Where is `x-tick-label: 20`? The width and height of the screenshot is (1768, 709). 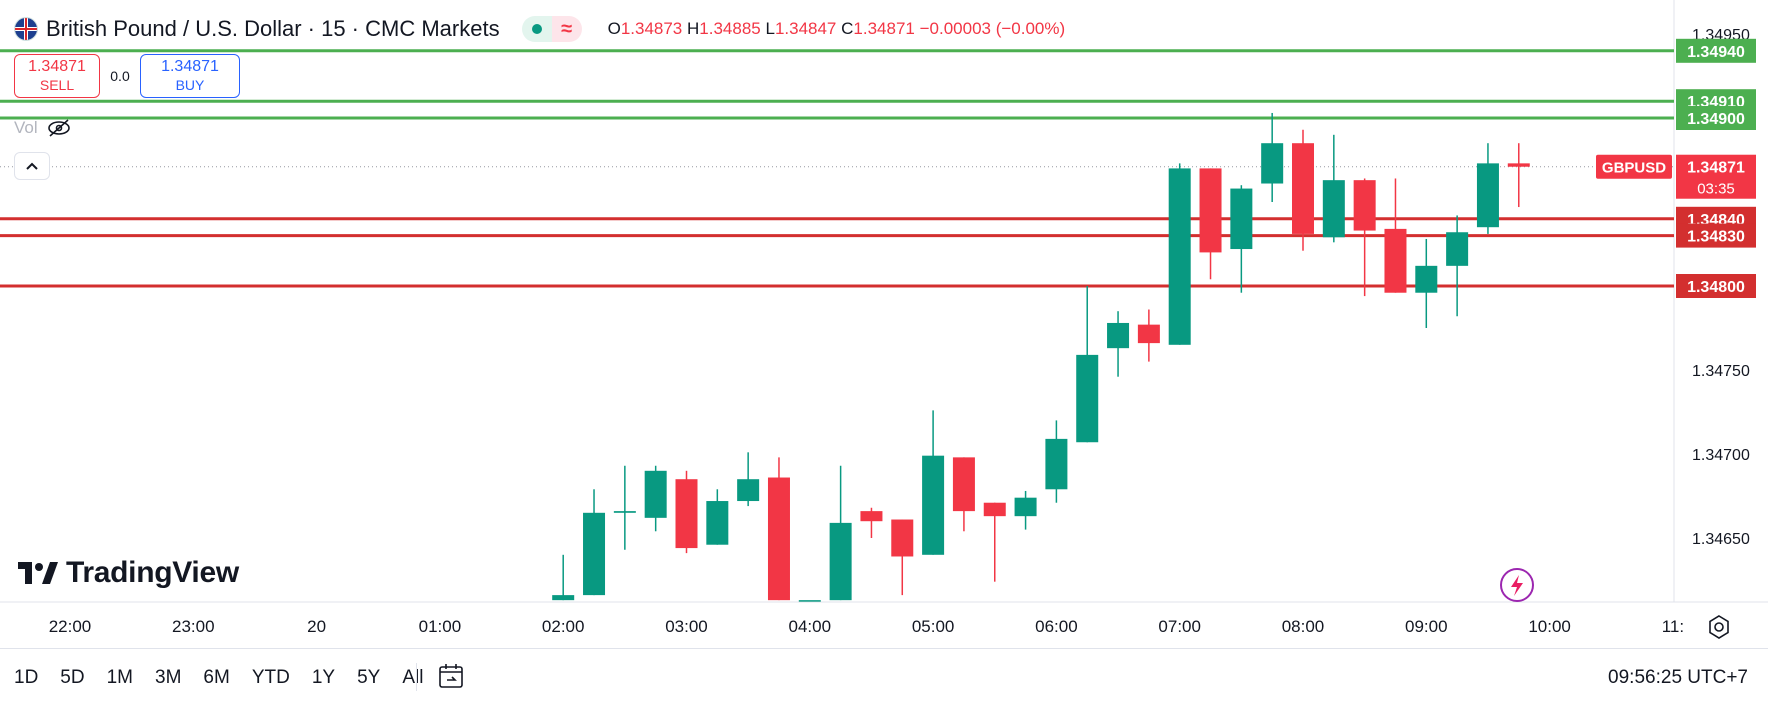
x-tick-label: 20 is located at coordinates (316, 626).